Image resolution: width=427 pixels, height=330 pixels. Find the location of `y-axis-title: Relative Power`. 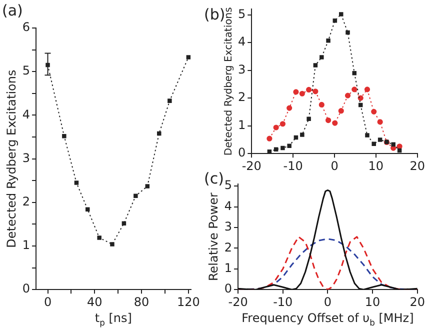

y-axis-title: Relative Power is located at coordinates (213, 237).